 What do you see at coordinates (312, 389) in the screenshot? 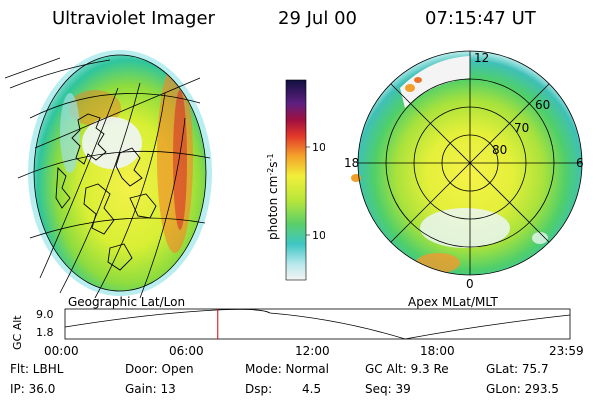
I see `status-dsp-value: 4.5` at bounding box center [312, 389].